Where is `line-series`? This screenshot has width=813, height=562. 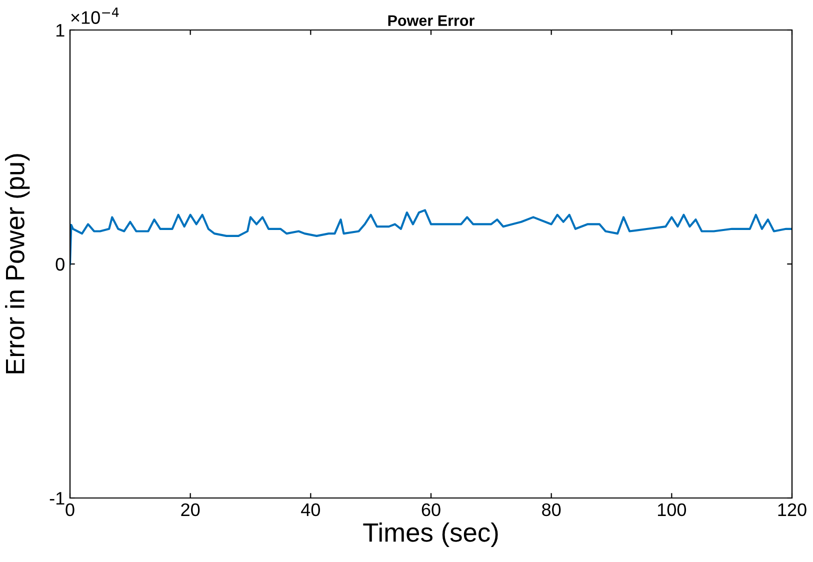 line-series is located at coordinates (431, 237).